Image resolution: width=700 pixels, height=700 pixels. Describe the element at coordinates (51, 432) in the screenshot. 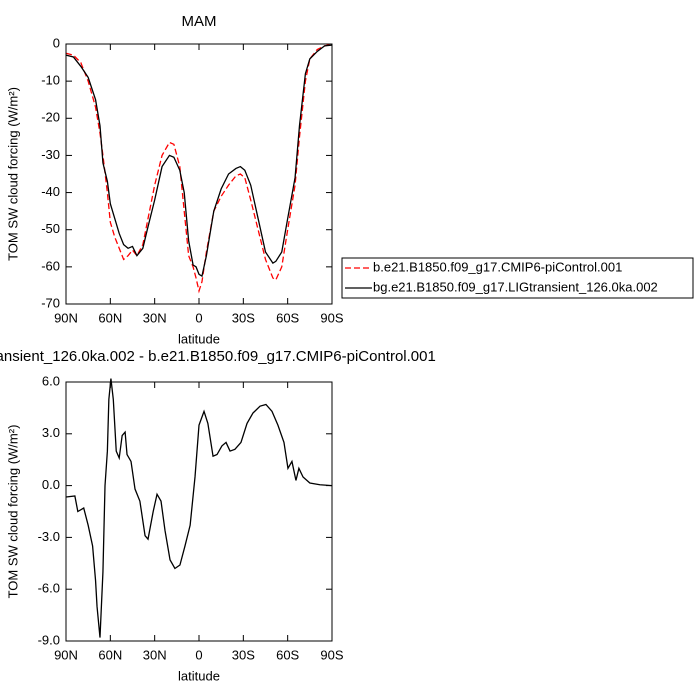

I see `y-tick-label: 3.0` at that location.